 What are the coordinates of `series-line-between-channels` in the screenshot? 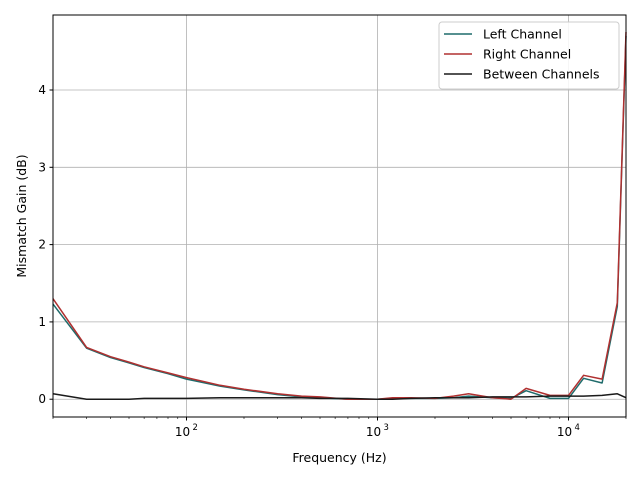 It's located at (339, 396).